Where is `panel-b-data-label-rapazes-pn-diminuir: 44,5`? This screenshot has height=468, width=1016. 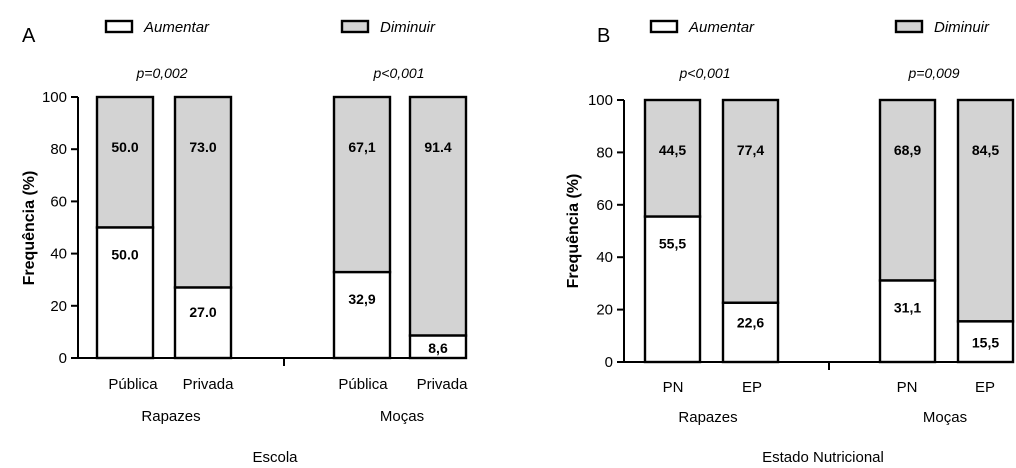 panel-b-data-label-rapazes-pn-diminuir: 44,5 is located at coordinates (672, 150).